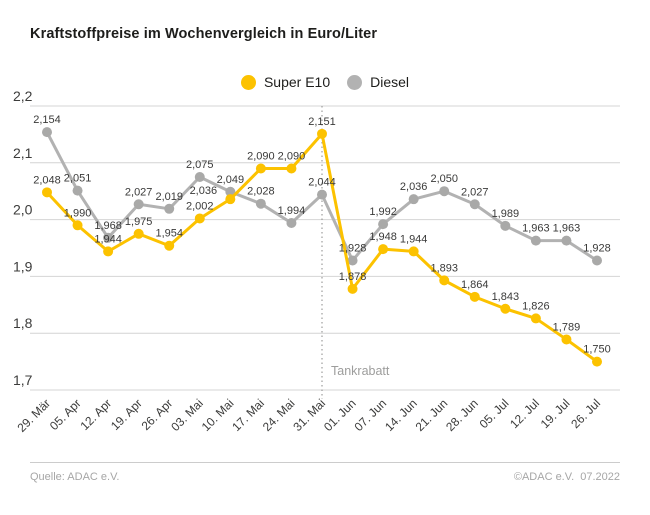 The height and width of the screenshot is (515, 650). I want to click on source-text: Quelle: ADAC e.V., so click(75, 477).